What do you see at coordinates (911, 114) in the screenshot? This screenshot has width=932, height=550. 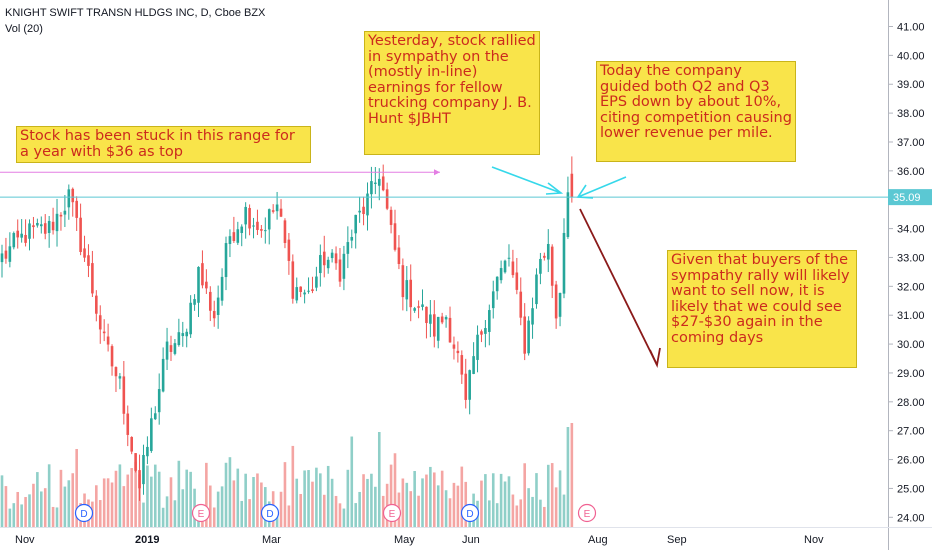 I see `y-tick-label: 38.00` at bounding box center [911, 114].